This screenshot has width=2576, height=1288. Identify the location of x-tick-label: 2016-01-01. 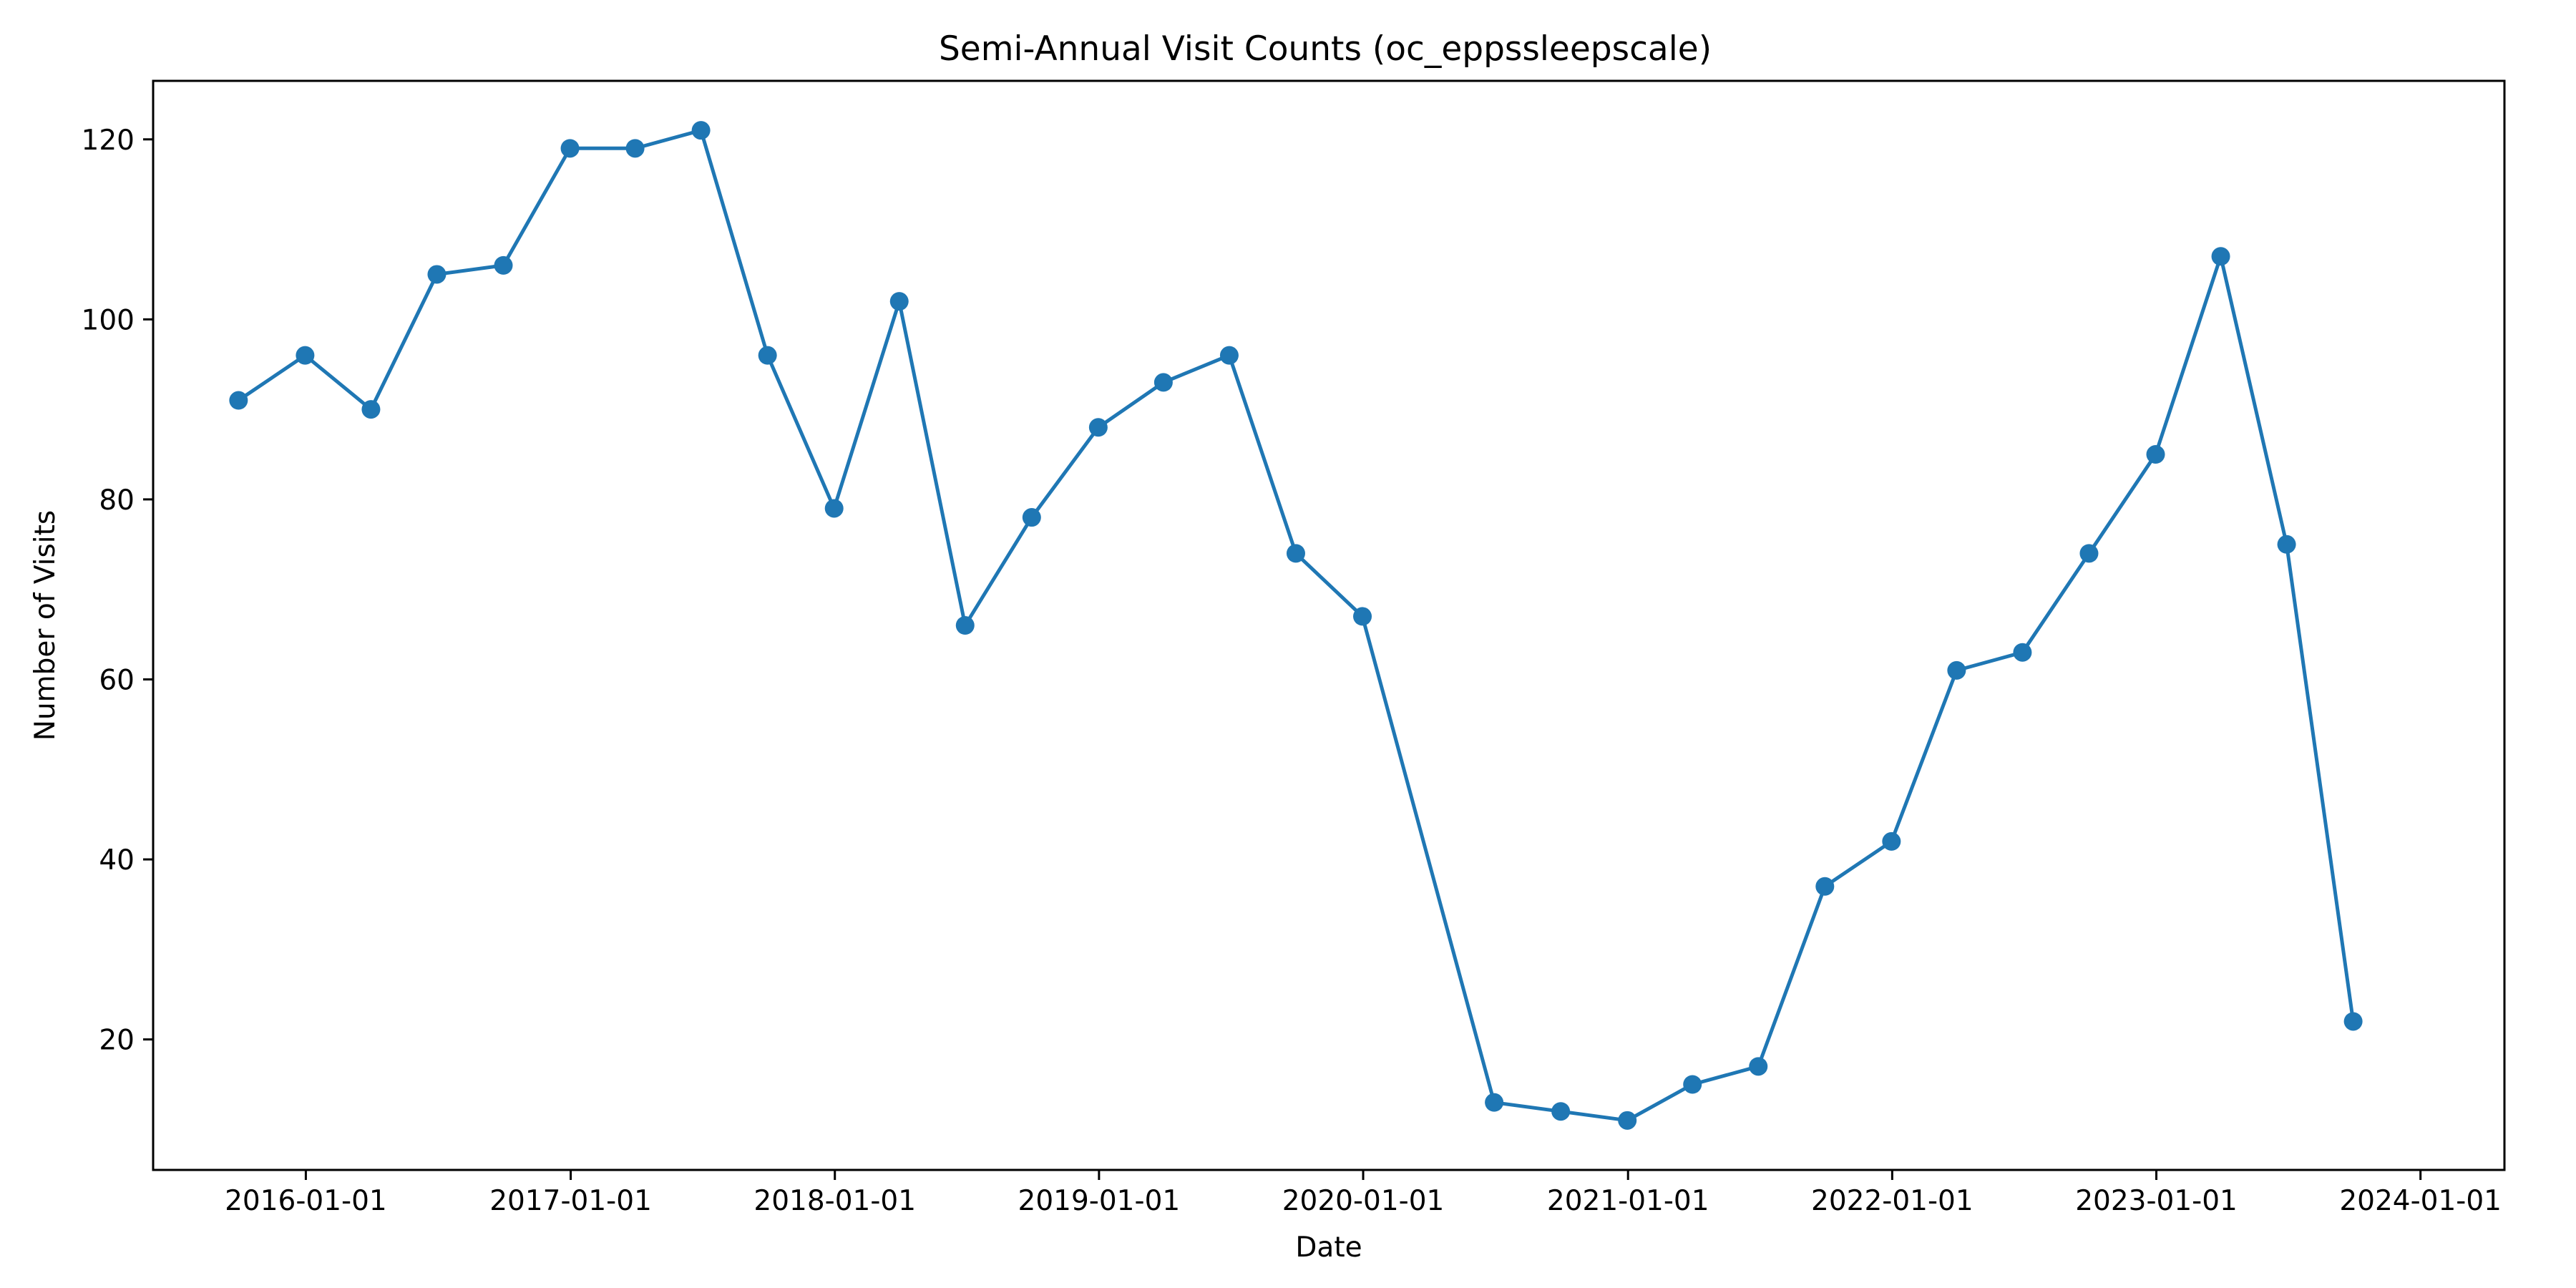
(306, 1201).